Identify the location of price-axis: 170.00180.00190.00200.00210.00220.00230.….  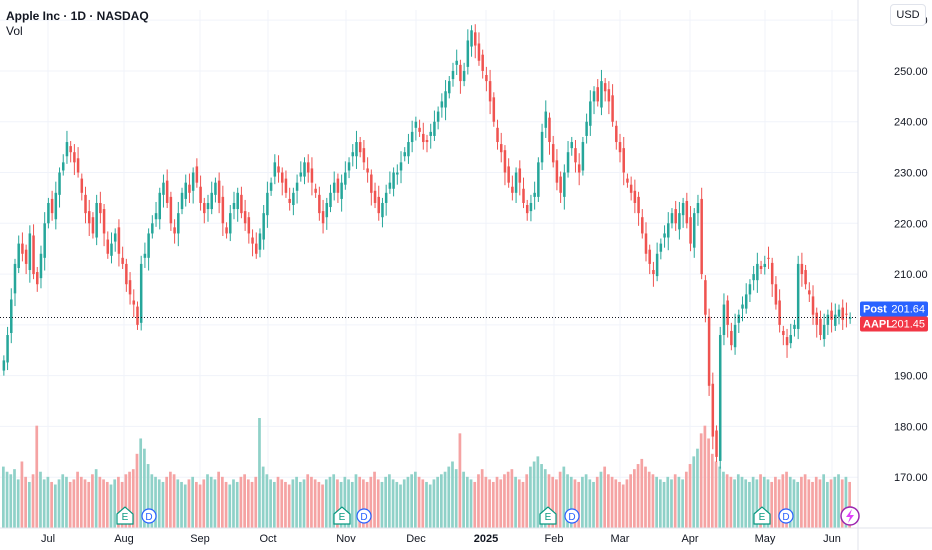
(892, 275).